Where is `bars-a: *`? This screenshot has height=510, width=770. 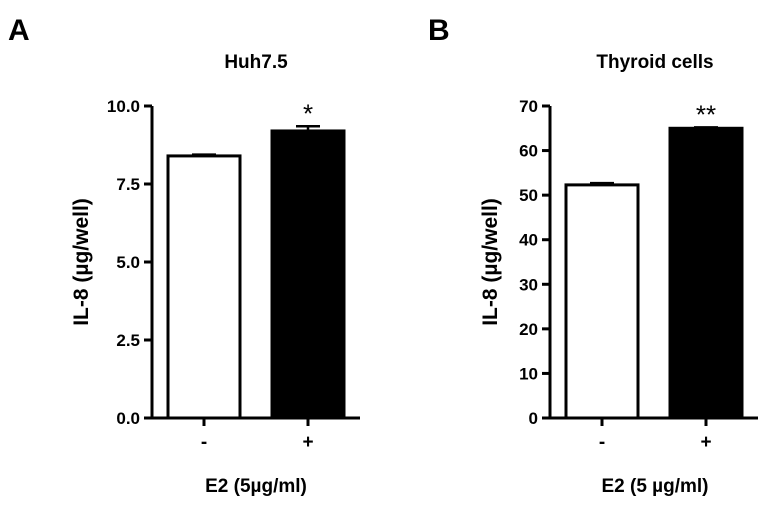
bars-a: * is located at coordinates (256, 259).